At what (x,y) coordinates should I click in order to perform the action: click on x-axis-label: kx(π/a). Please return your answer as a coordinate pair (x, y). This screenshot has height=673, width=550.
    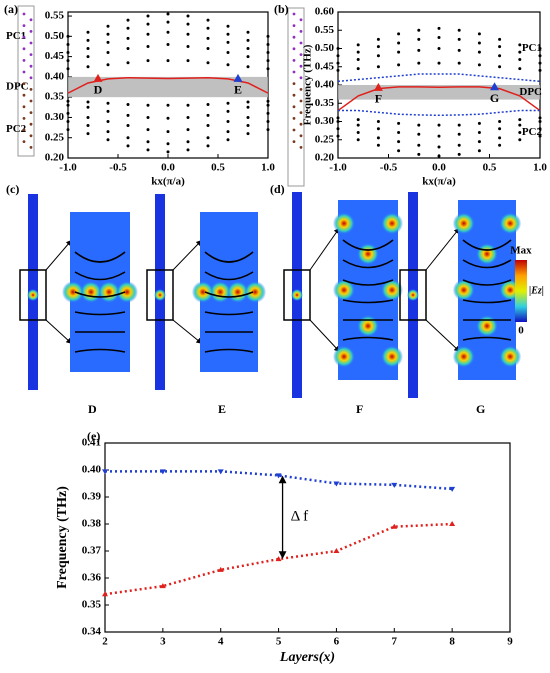
    Looking at the image, I should click on (168, 182).